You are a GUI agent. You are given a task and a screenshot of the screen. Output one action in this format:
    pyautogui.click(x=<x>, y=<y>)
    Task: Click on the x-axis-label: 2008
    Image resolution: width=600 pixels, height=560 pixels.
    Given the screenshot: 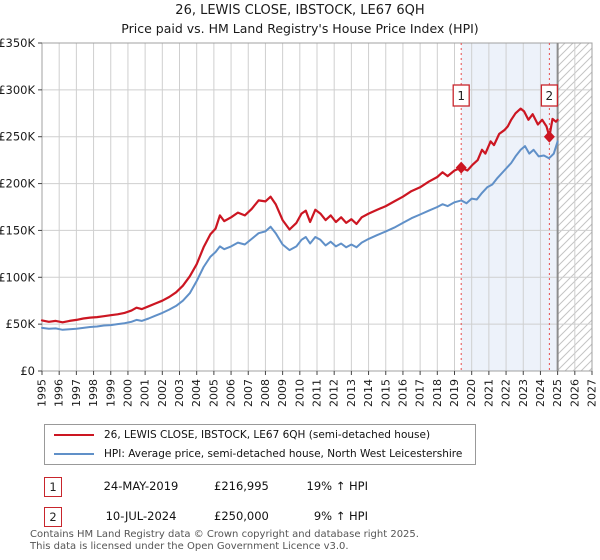 What is the action you would take?
    pyautogui.click(x=265, y=393)
    